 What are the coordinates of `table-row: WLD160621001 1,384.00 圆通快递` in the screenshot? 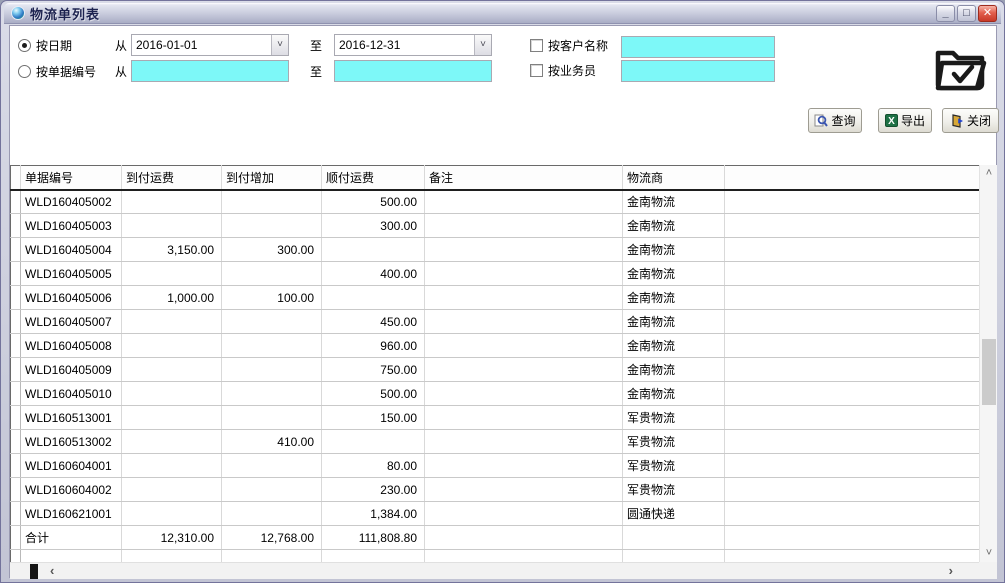 It's located at (494, 513).